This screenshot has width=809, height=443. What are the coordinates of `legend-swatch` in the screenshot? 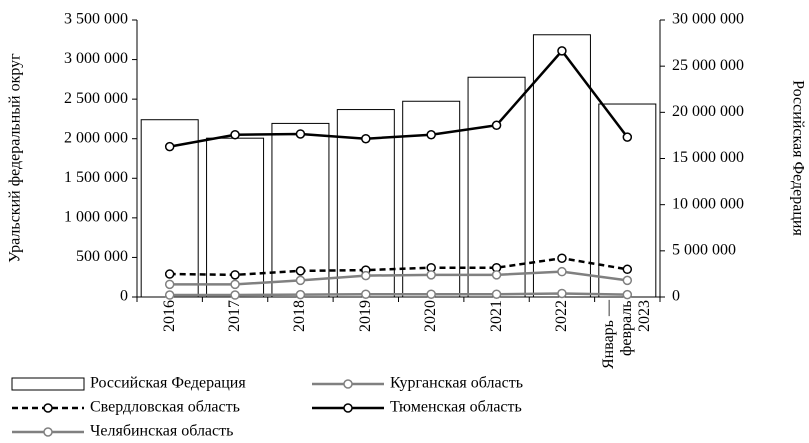 It's located at (48, 384).